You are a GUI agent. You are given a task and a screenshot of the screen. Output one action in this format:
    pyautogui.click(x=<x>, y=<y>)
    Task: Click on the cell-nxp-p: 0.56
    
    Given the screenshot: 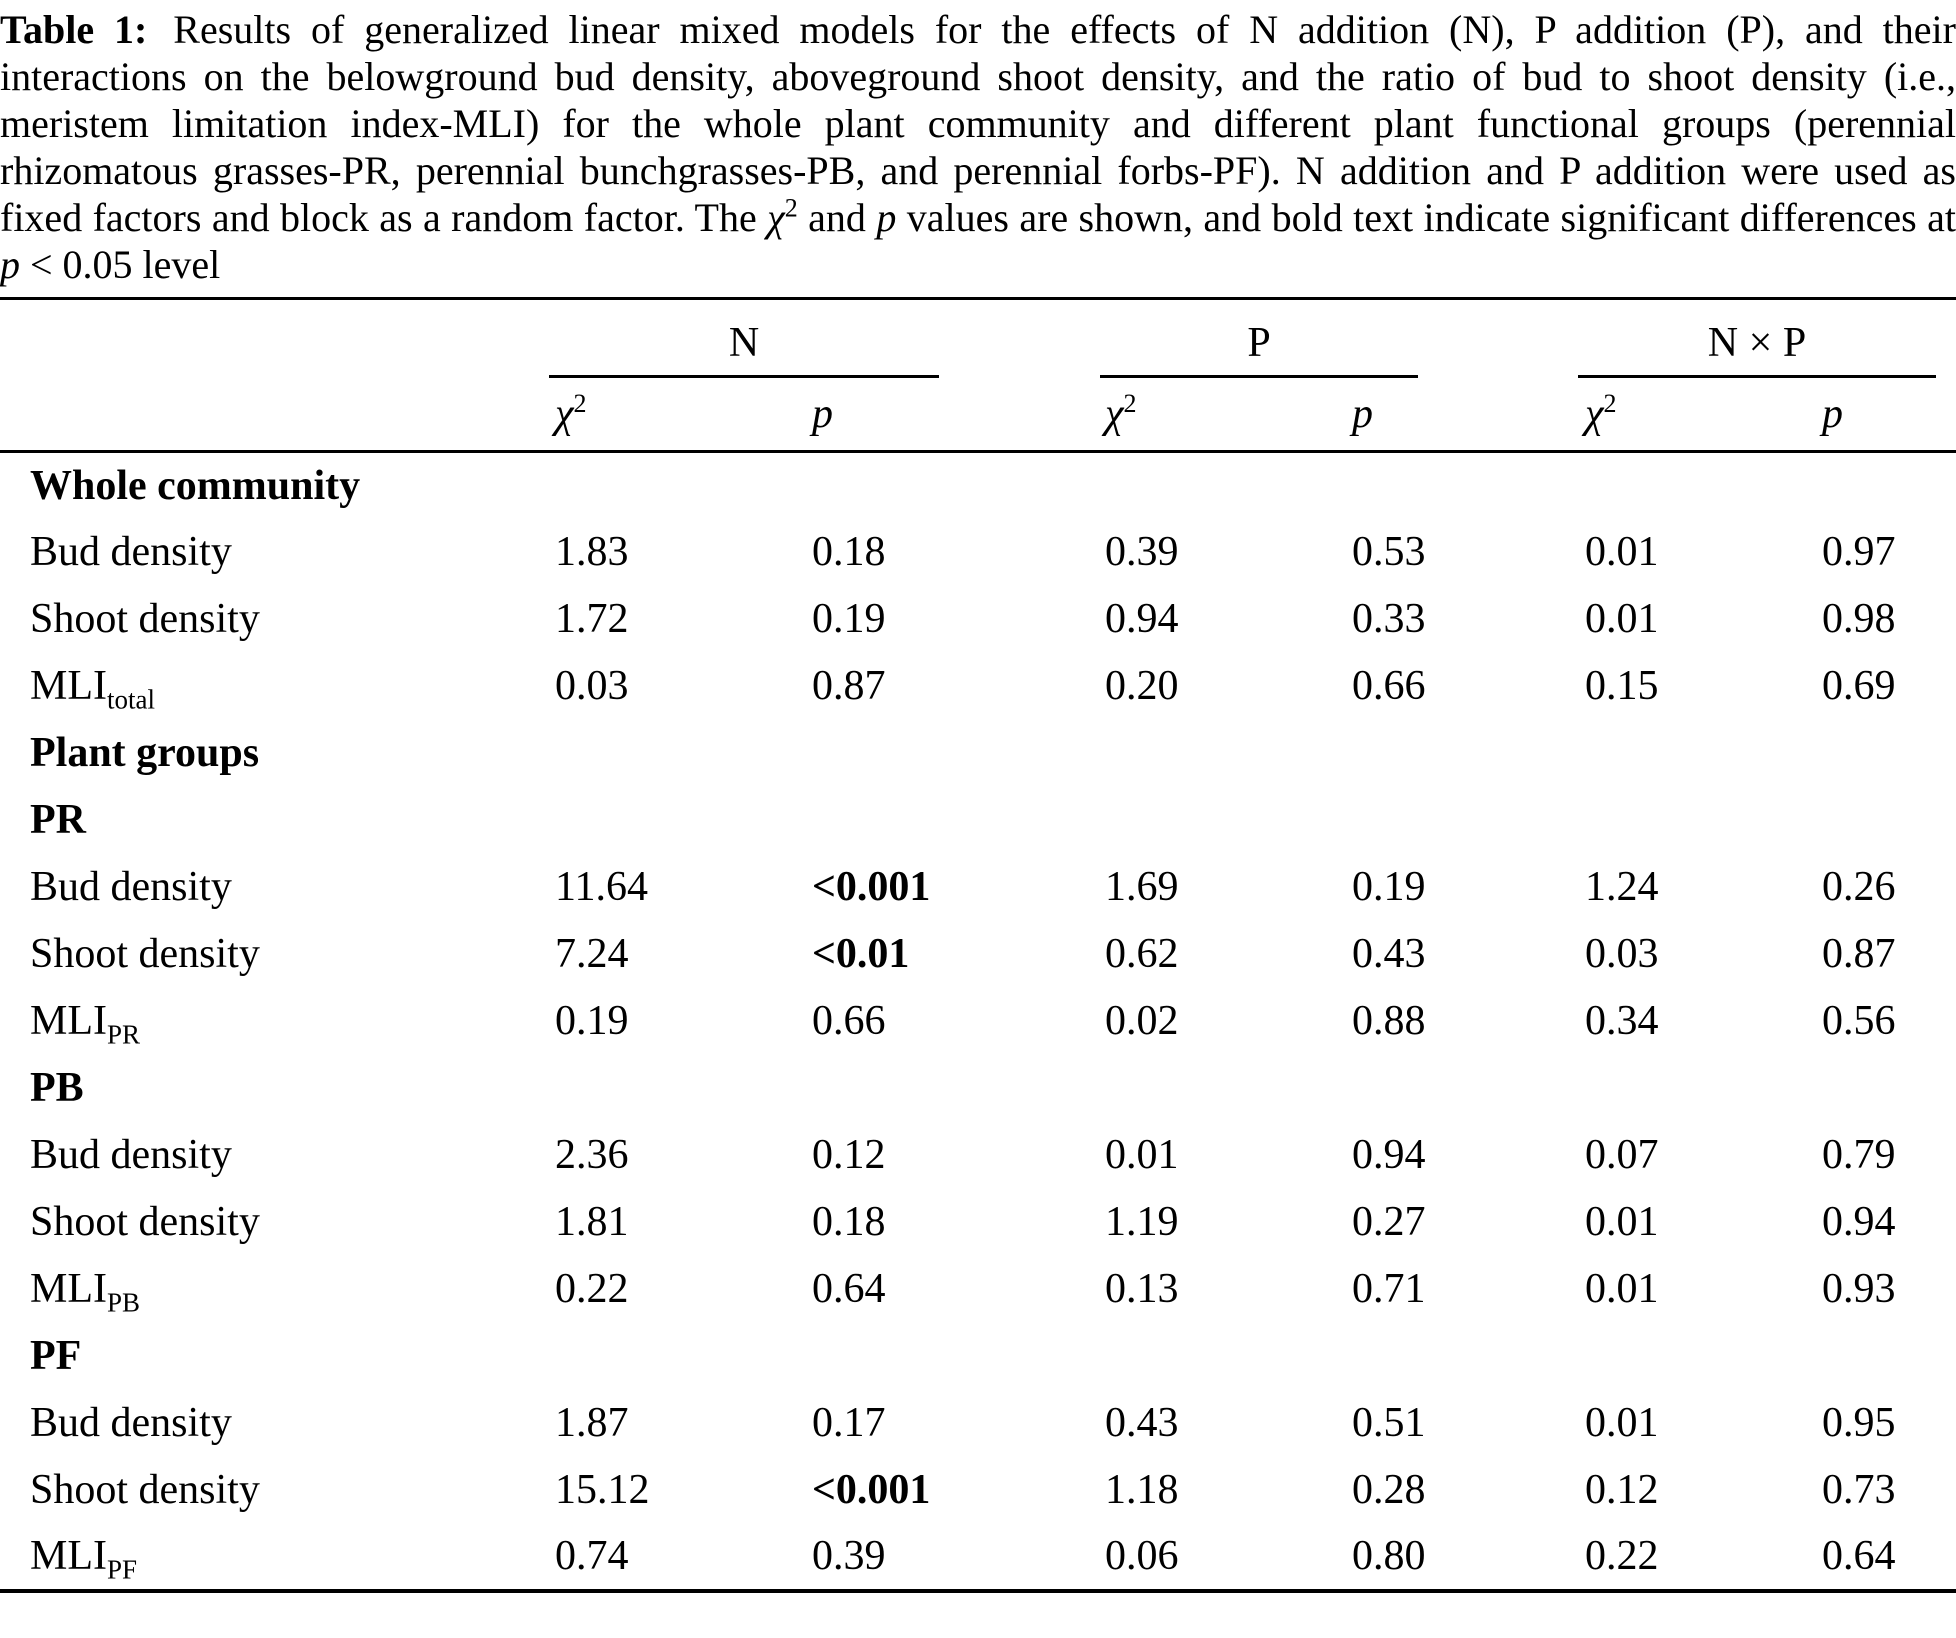 What is the action you would take?
    pyautogui.click(x=1859, y=1021)
    